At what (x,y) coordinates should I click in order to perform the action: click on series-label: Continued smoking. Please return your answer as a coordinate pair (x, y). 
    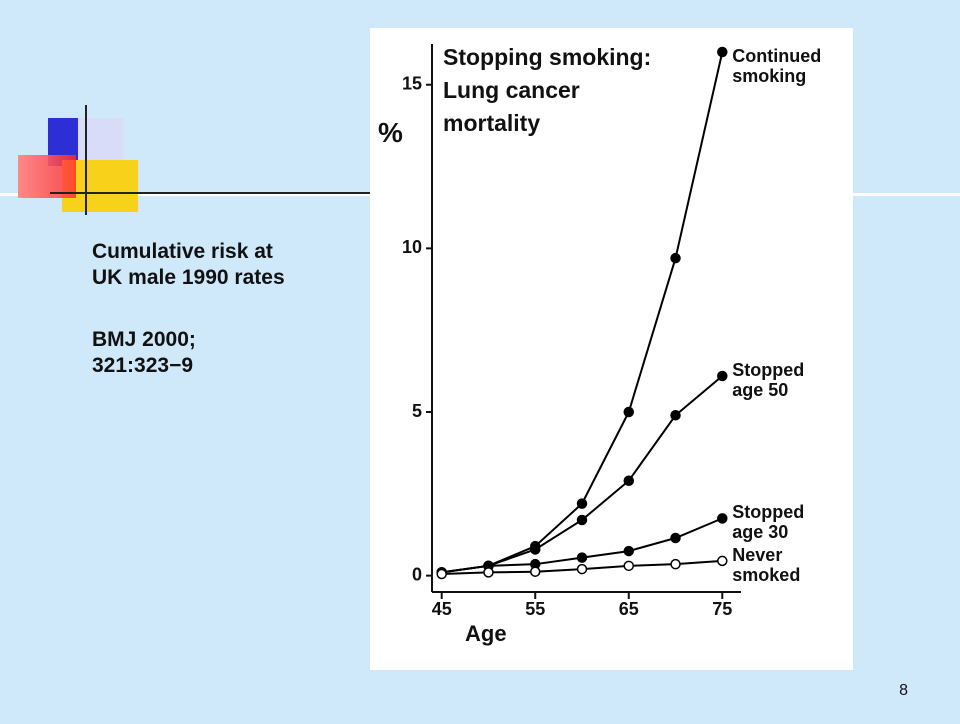
    Looking at the image, I should click on (777, 66).